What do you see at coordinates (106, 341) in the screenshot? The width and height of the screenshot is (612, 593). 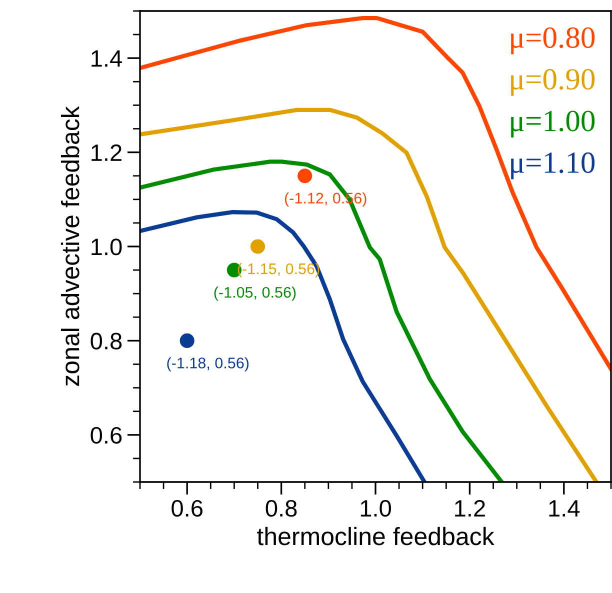 I see `y-tick-label: 0.8` at bounding box center [106, 341].